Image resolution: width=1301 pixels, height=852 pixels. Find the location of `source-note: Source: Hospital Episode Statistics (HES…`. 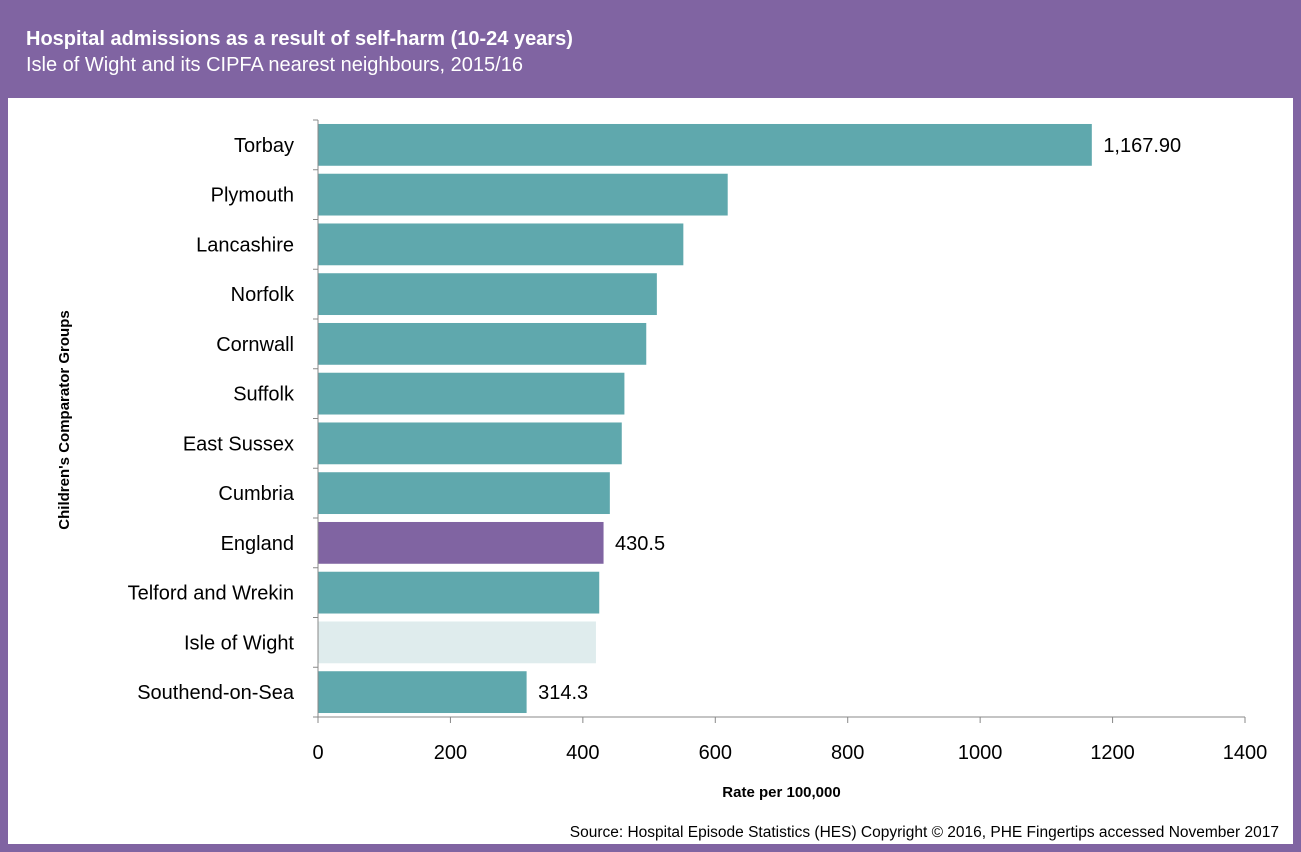

source-note: Source: Hospital Episode Statistics (HES… is located at coordinates (924, 832).